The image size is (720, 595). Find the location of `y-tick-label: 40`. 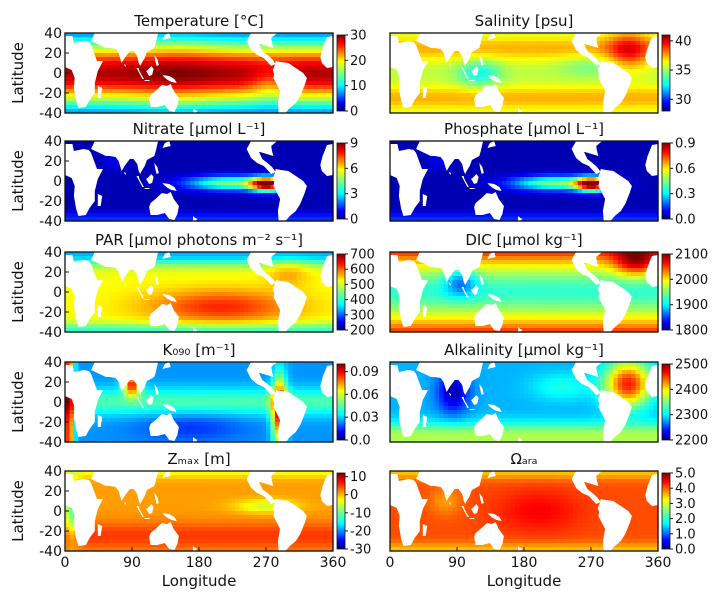

y-tick-label: 40 is located at coordinates (53, 34).